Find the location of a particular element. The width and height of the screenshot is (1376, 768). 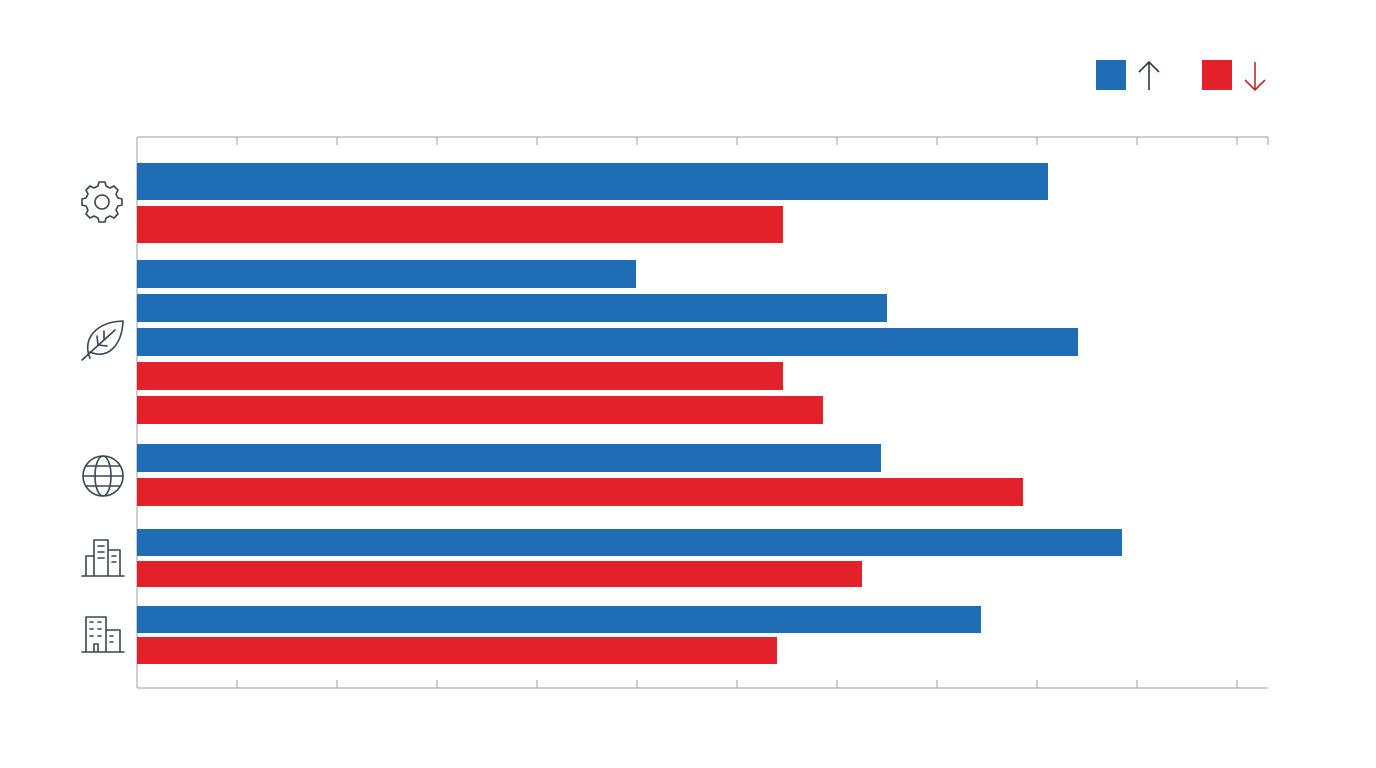

category-icons is located at coordinates (103, 417).